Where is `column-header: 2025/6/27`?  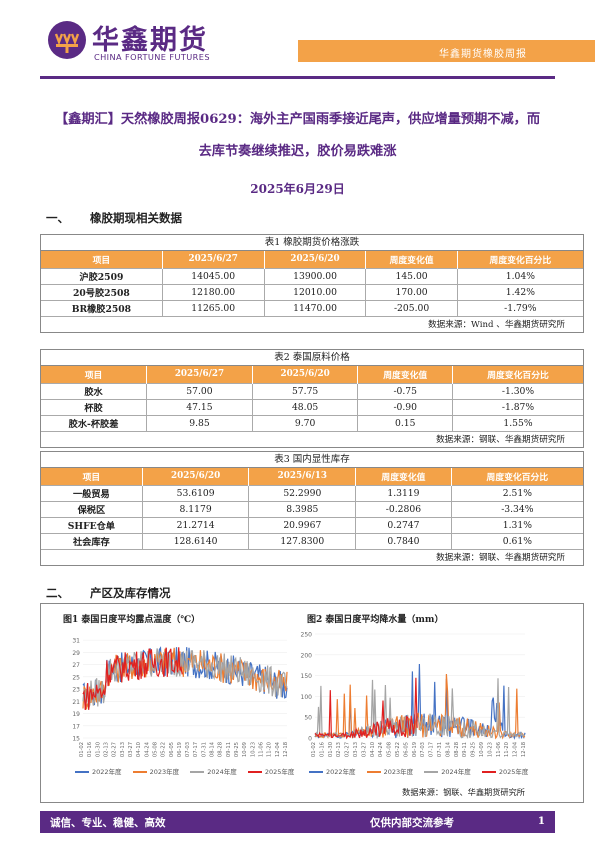 column-header: 2025/6/27 is located at coordinates (213, 259).